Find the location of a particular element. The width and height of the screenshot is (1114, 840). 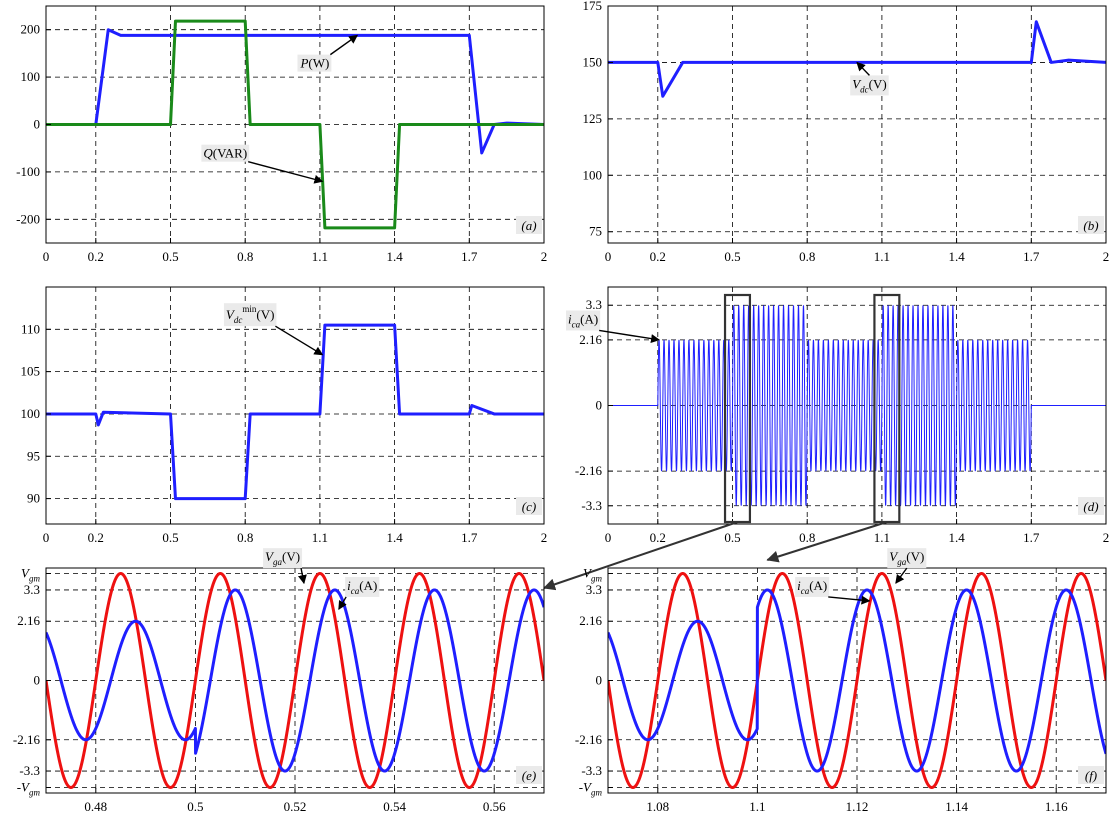

y-tick-label-e: 0 is located at coordinates (37, 680).